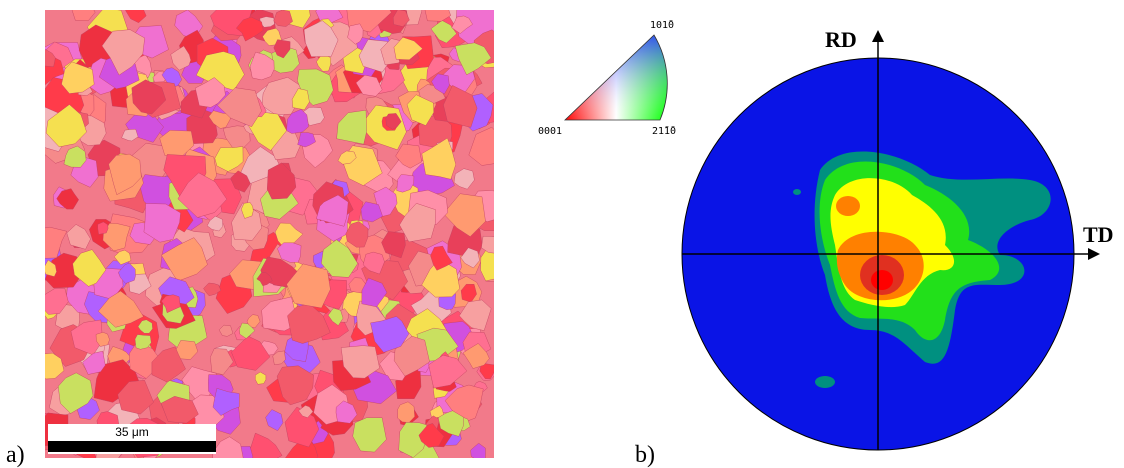 Image resolution: width=1124 pixels, height=468 pixels. Describe the element at coordinates (664, 131) in the screenshot. I see `key-label: 21̄1̄0` at that location.